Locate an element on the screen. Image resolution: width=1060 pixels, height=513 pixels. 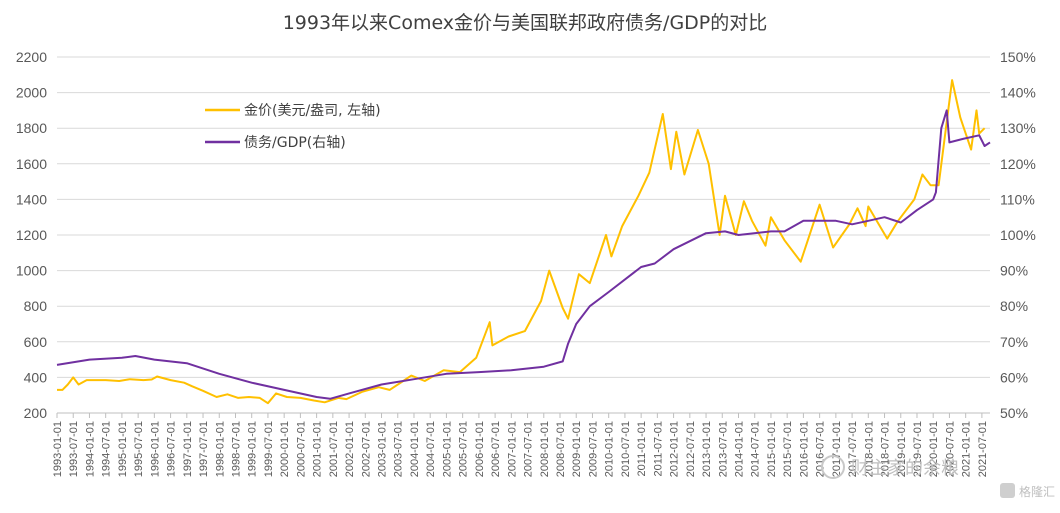
x-tick-label: 2010-07-01 is located at coordinates (626, 449).